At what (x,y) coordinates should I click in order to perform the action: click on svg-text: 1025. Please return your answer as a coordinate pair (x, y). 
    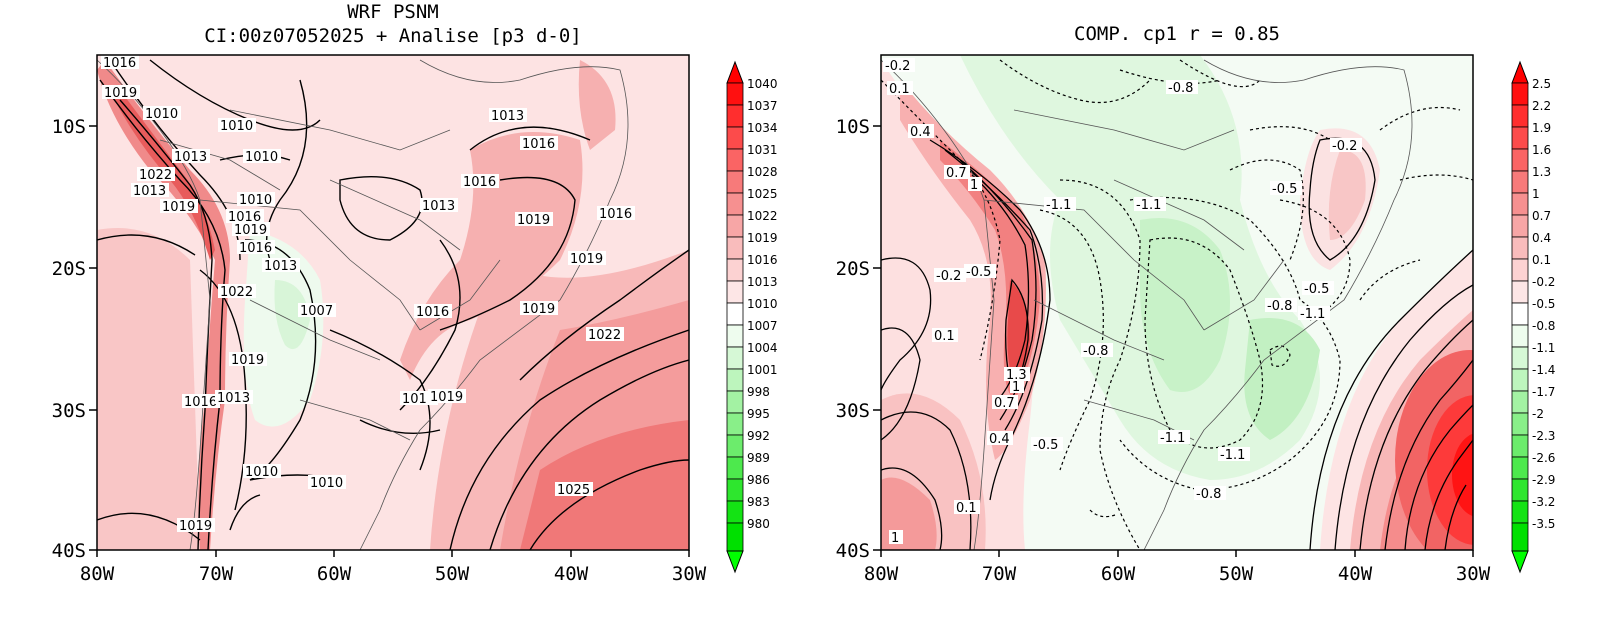
    Looking at the image, I should click on (573, 490).